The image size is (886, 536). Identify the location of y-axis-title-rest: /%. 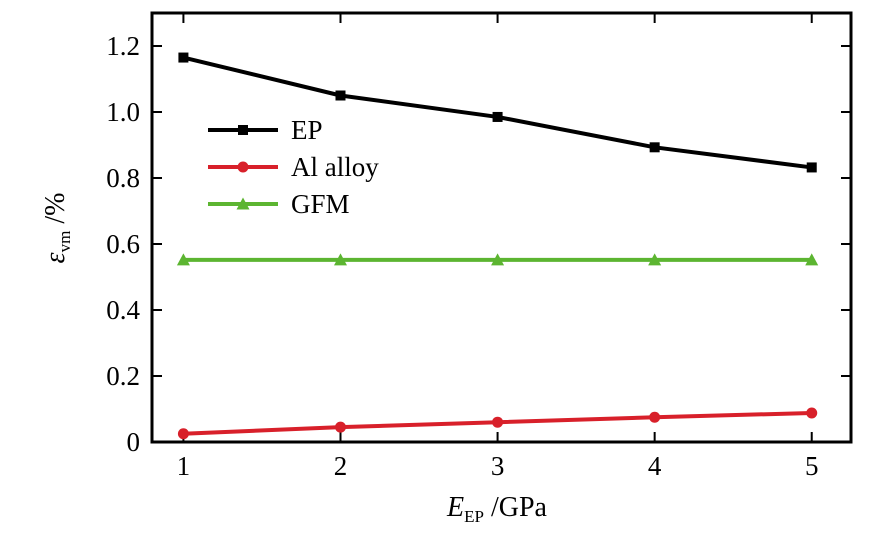
(55, 212).